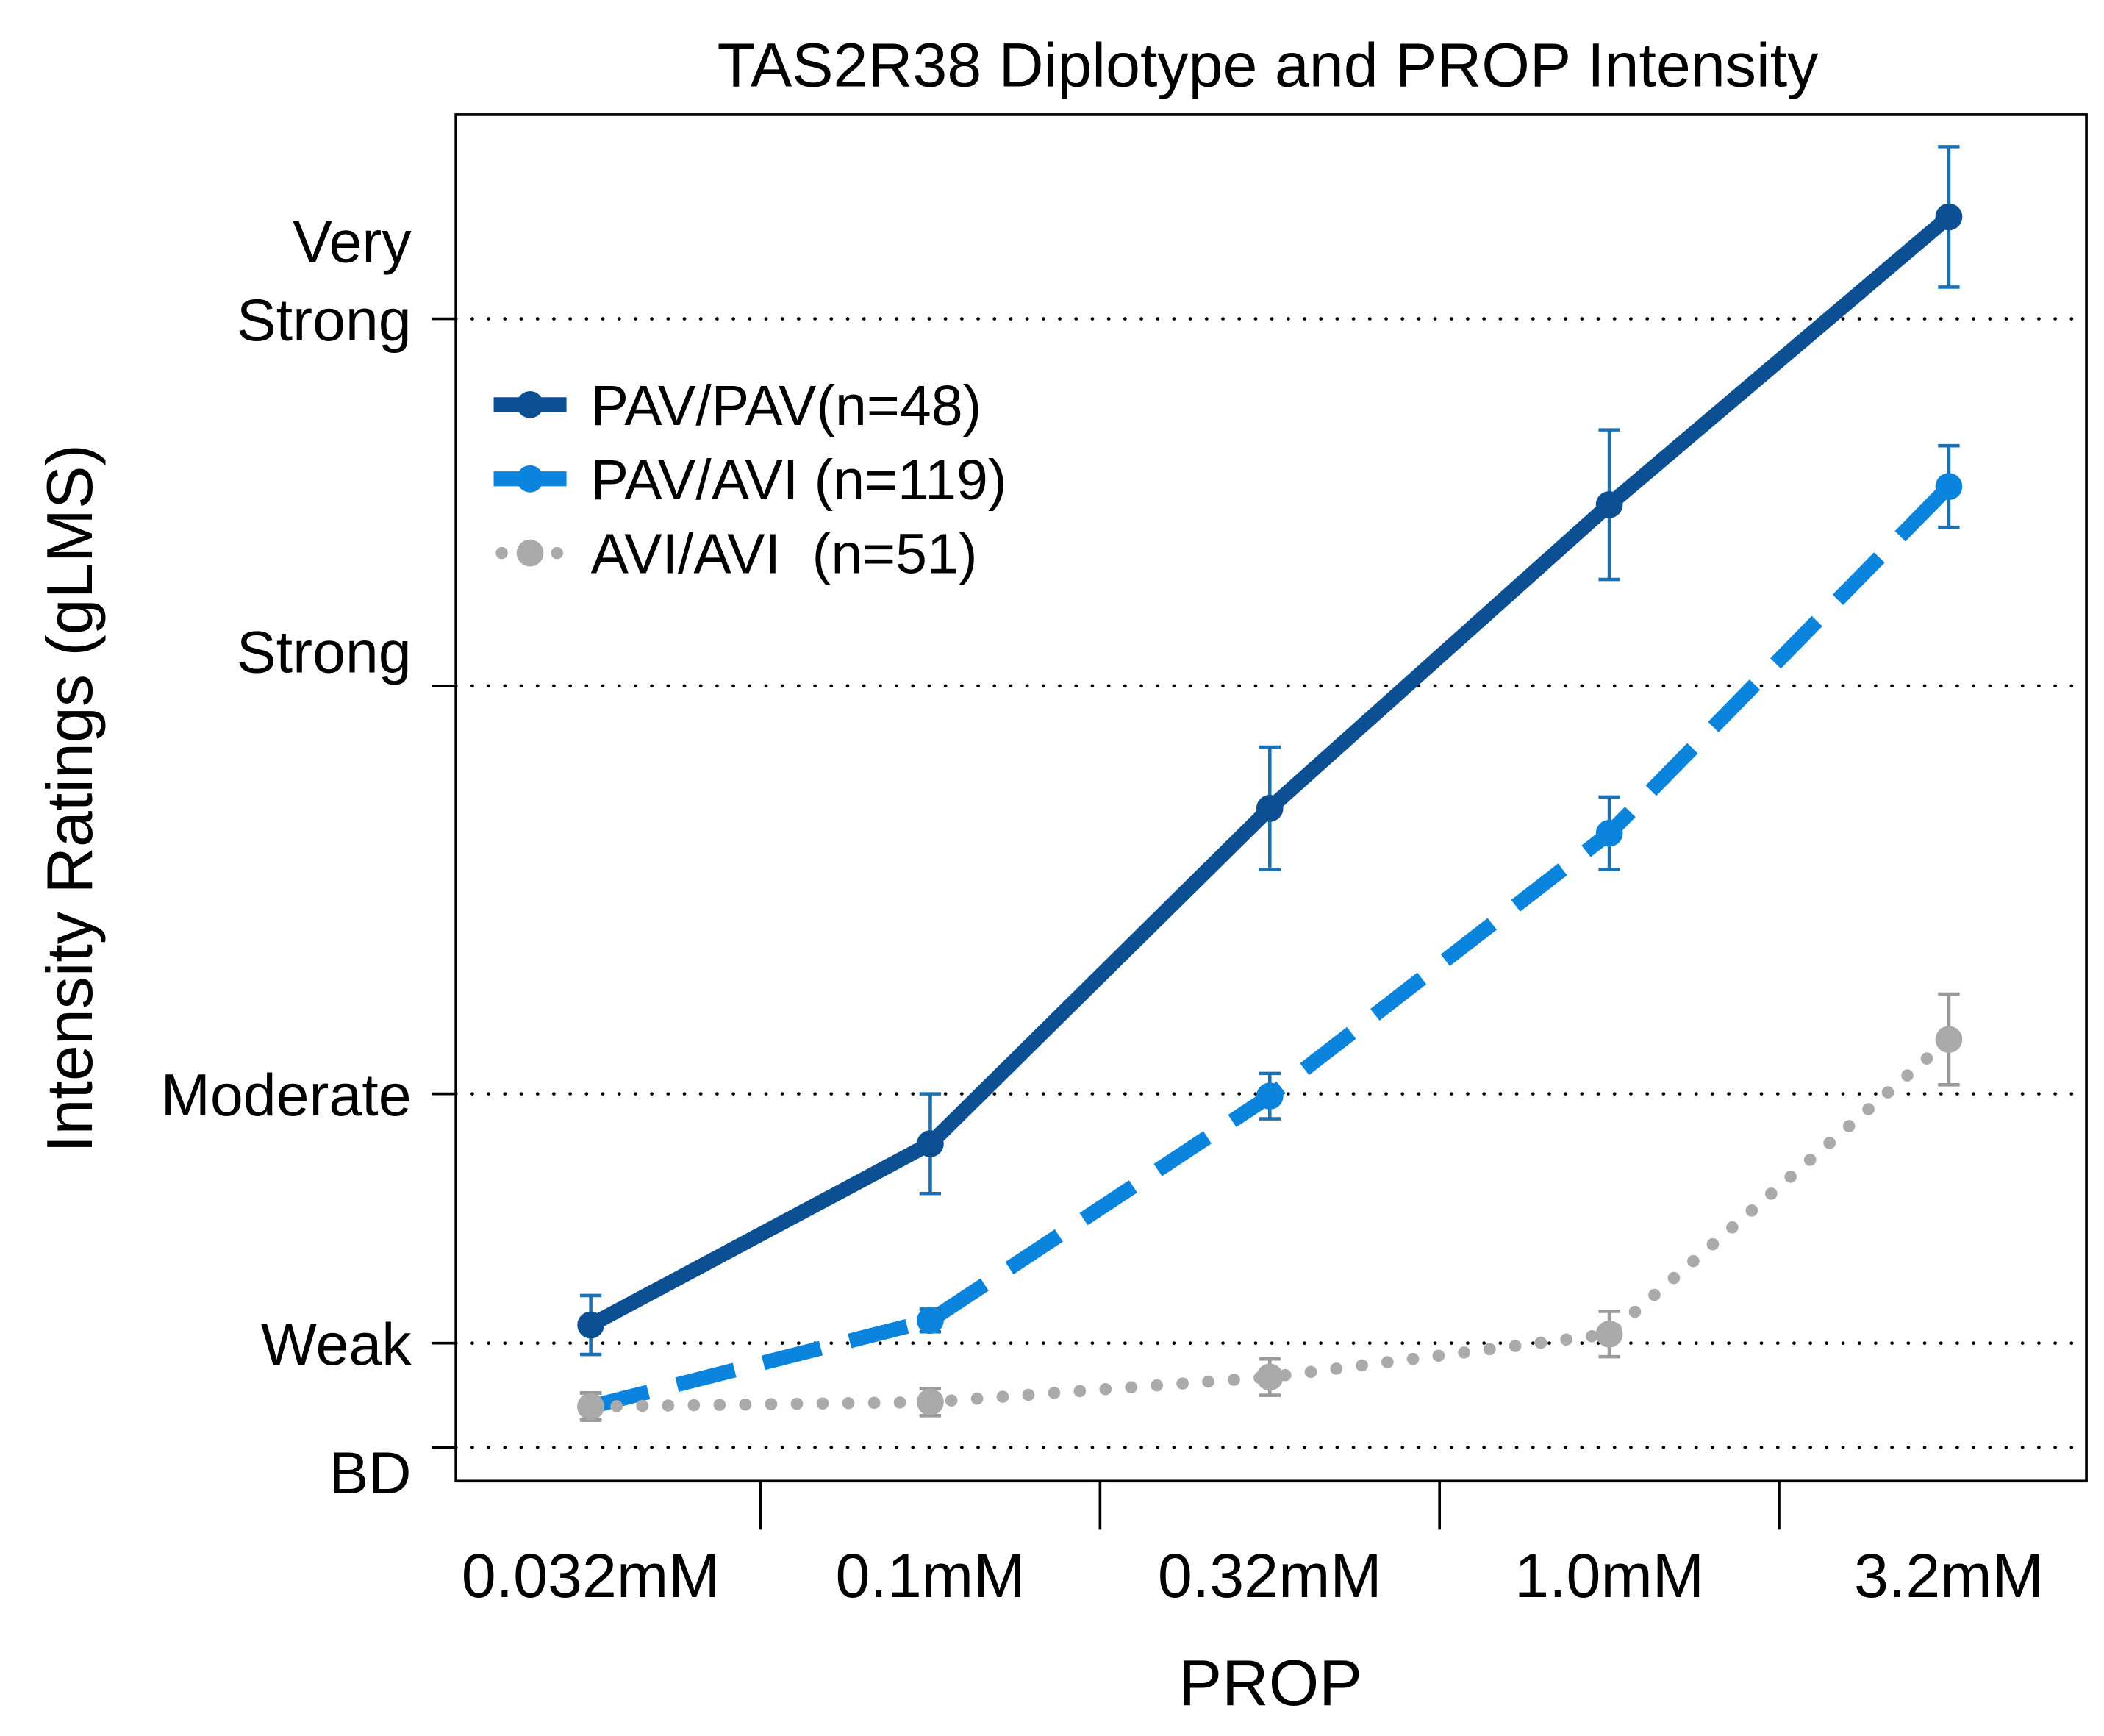 The height and width of the screenshot is (1736, 2104). I want to click on y-tick-label: Moderate, so click(286, 1095).